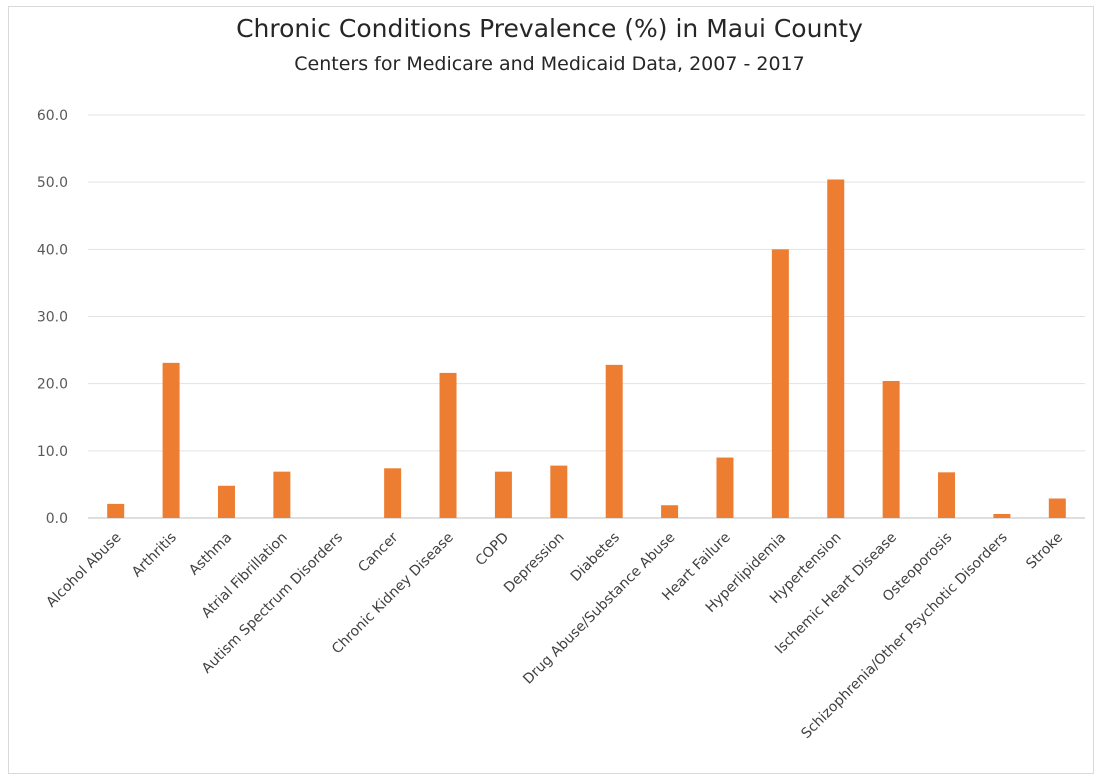  What do you see at coordinates (52, 385) in the screenshot?
I see `y-tick-label: 20.0` at bounding box center [52, 385].